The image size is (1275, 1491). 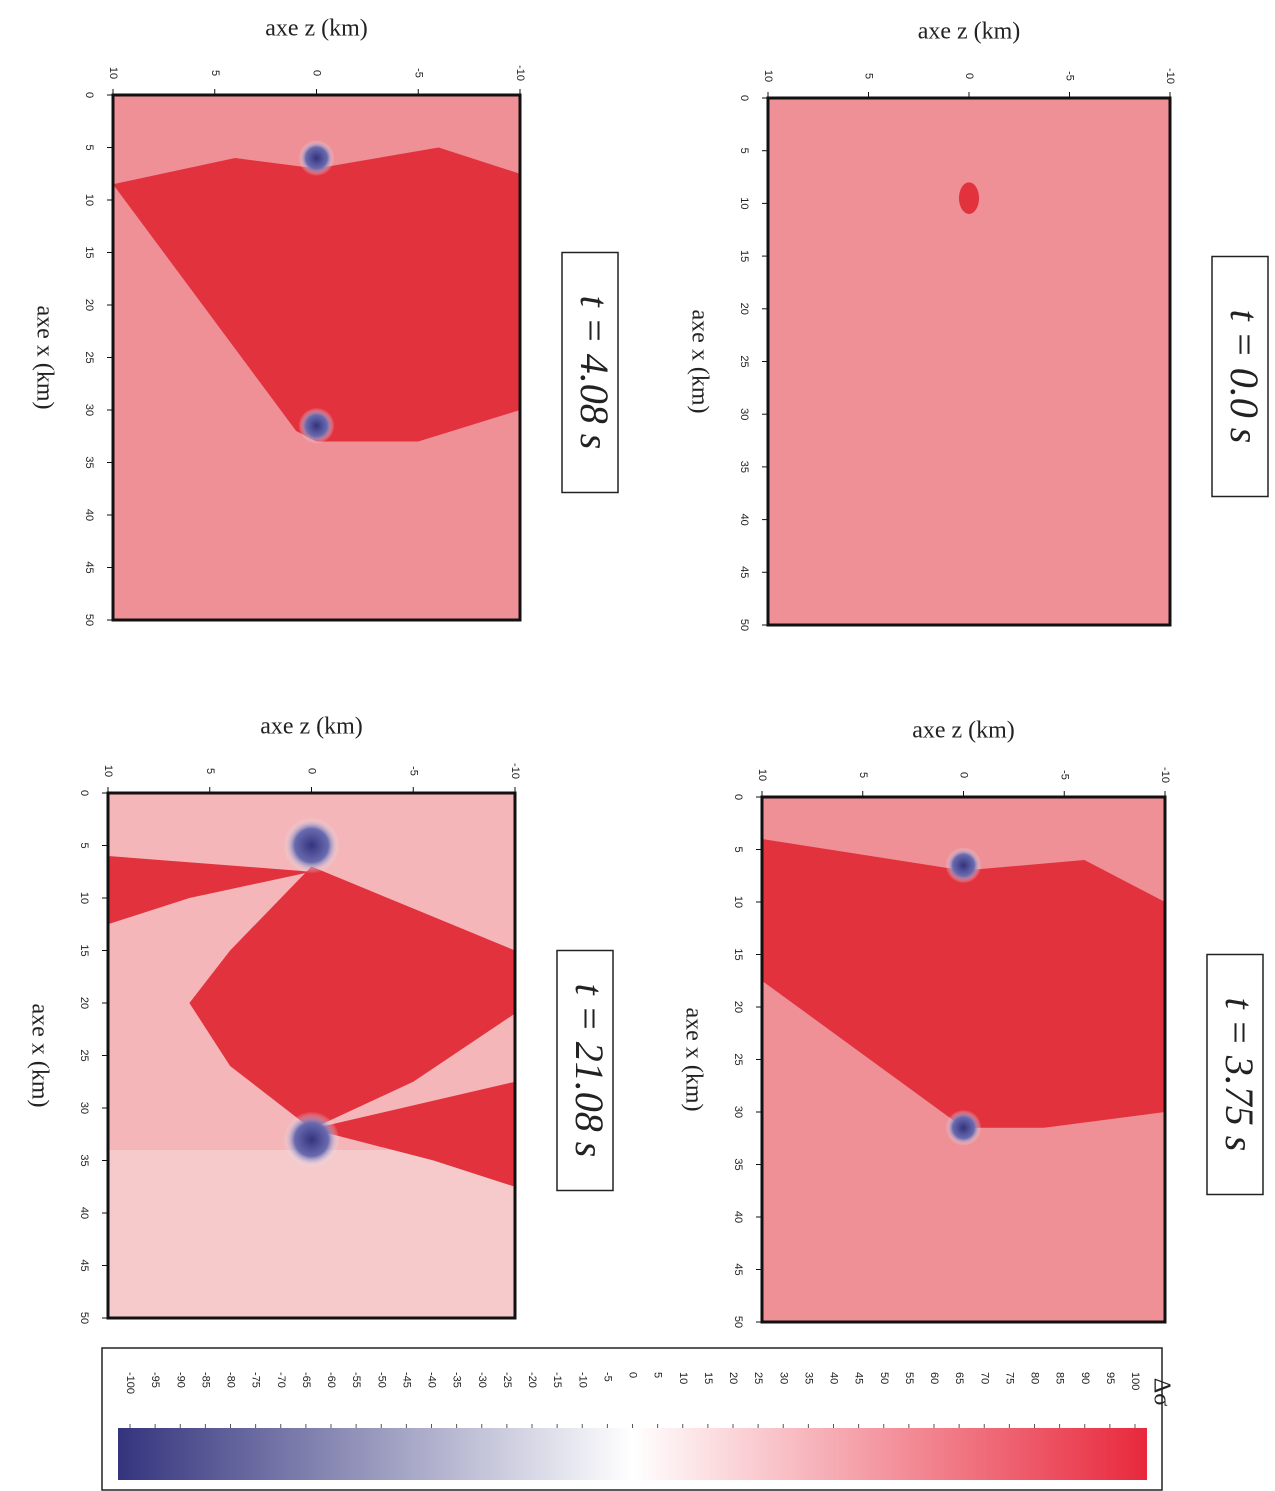 I want to click on cbar-tick-label: -55, so click(x=356, y=1380).